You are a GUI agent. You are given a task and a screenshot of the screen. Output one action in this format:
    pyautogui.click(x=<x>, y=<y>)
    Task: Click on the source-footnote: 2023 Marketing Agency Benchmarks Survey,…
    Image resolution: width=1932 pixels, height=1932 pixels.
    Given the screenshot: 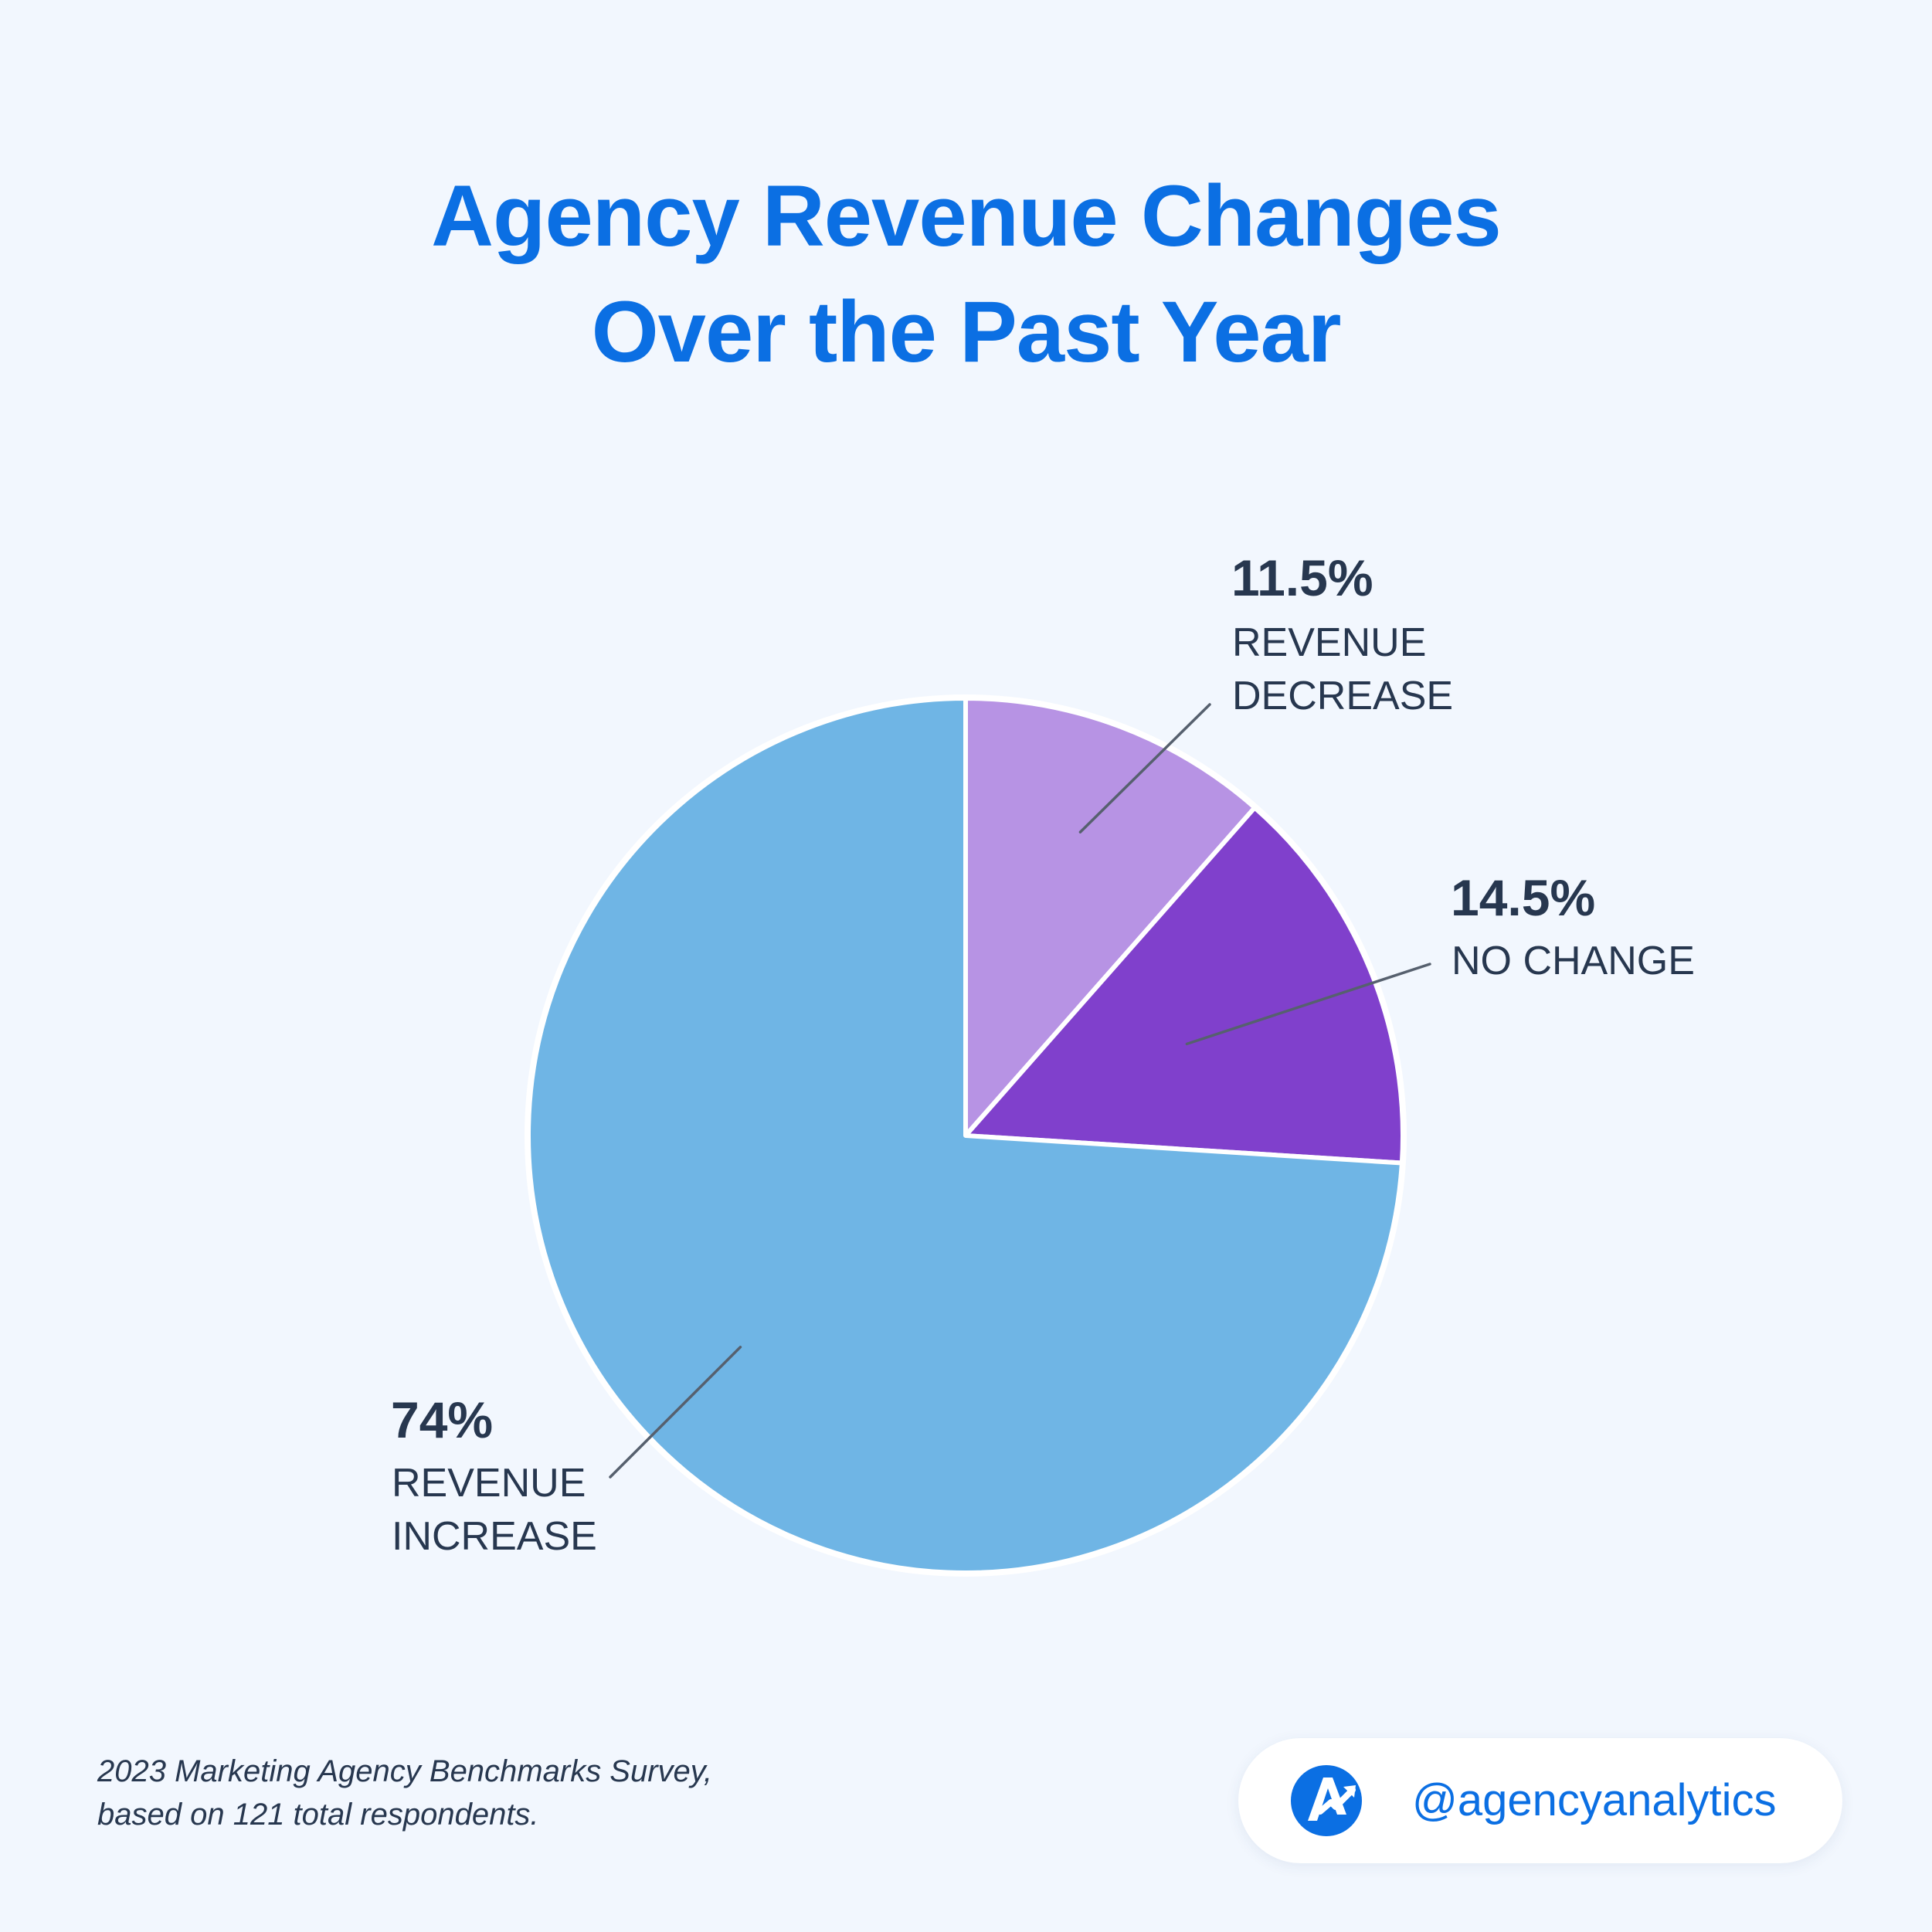 What is the action you would take?
    pyautogui.click(x=405, y=1793)
    